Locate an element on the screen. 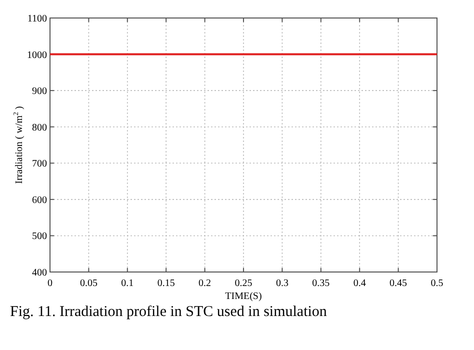  y-tick-label: 900 is located at coordinates (39, 92).